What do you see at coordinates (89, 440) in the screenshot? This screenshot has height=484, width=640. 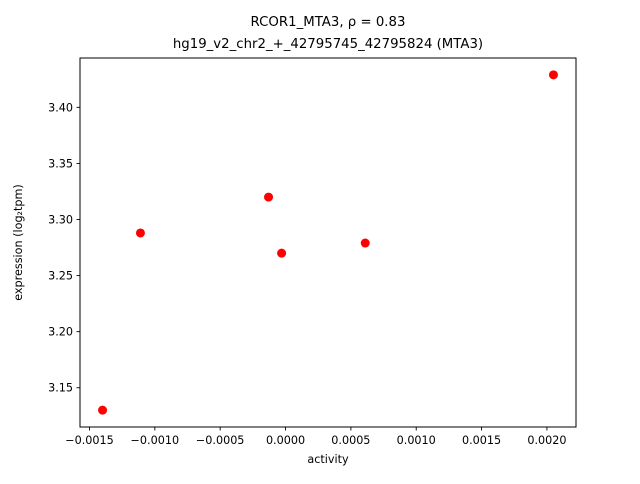 I see `x-tick-label: −0.0015` at bounding box center [89, 440].